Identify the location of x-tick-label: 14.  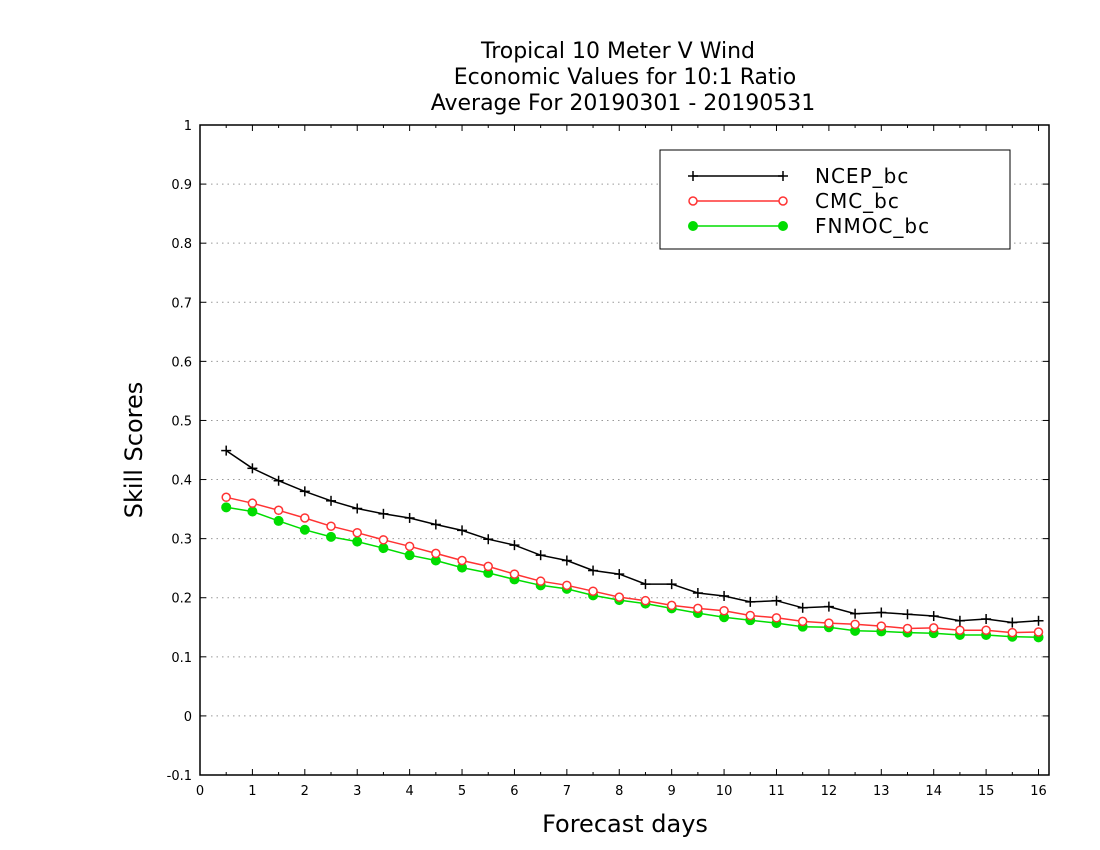
(933, 791).